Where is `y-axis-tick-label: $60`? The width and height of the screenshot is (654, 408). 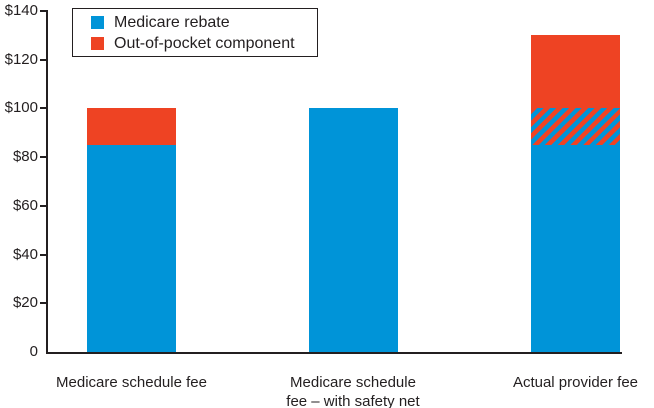 y-axis-tick-label: $60 is located at coordinates (25, 205).